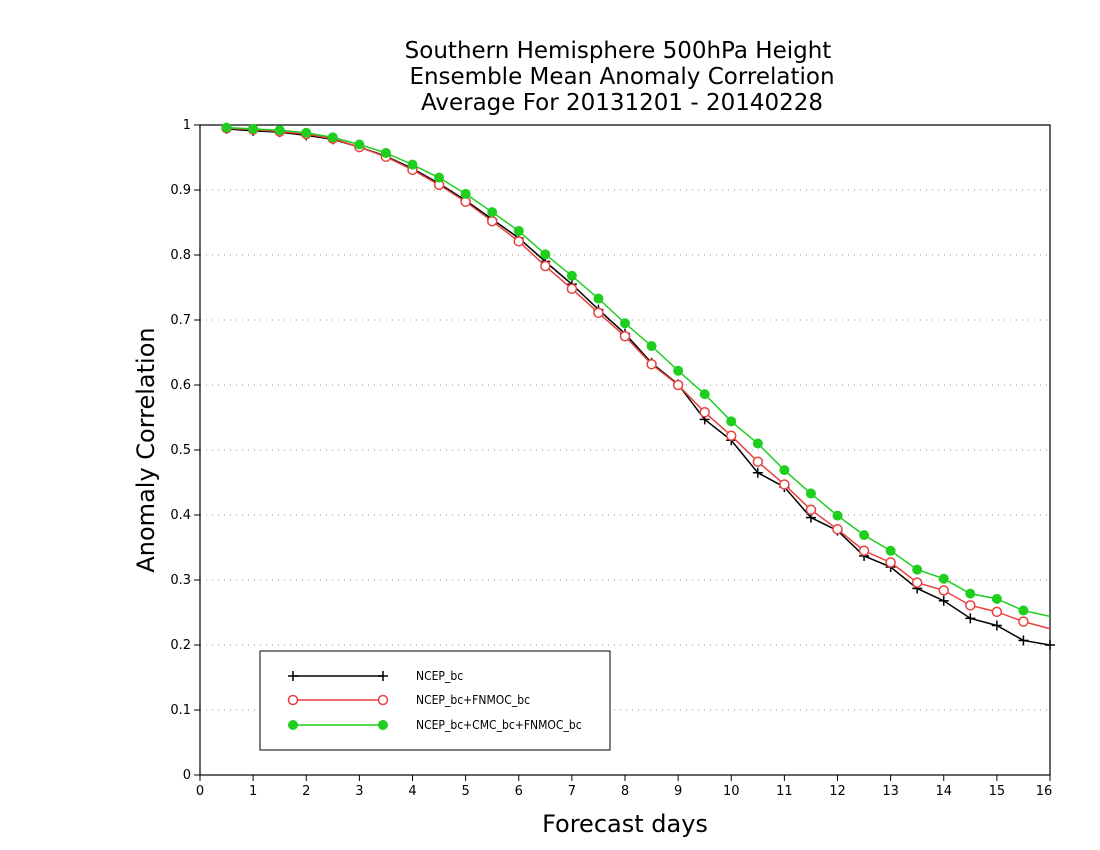 The image size is (1100, 850). I want to click on y-tick-label: 0, so click(187, 775).